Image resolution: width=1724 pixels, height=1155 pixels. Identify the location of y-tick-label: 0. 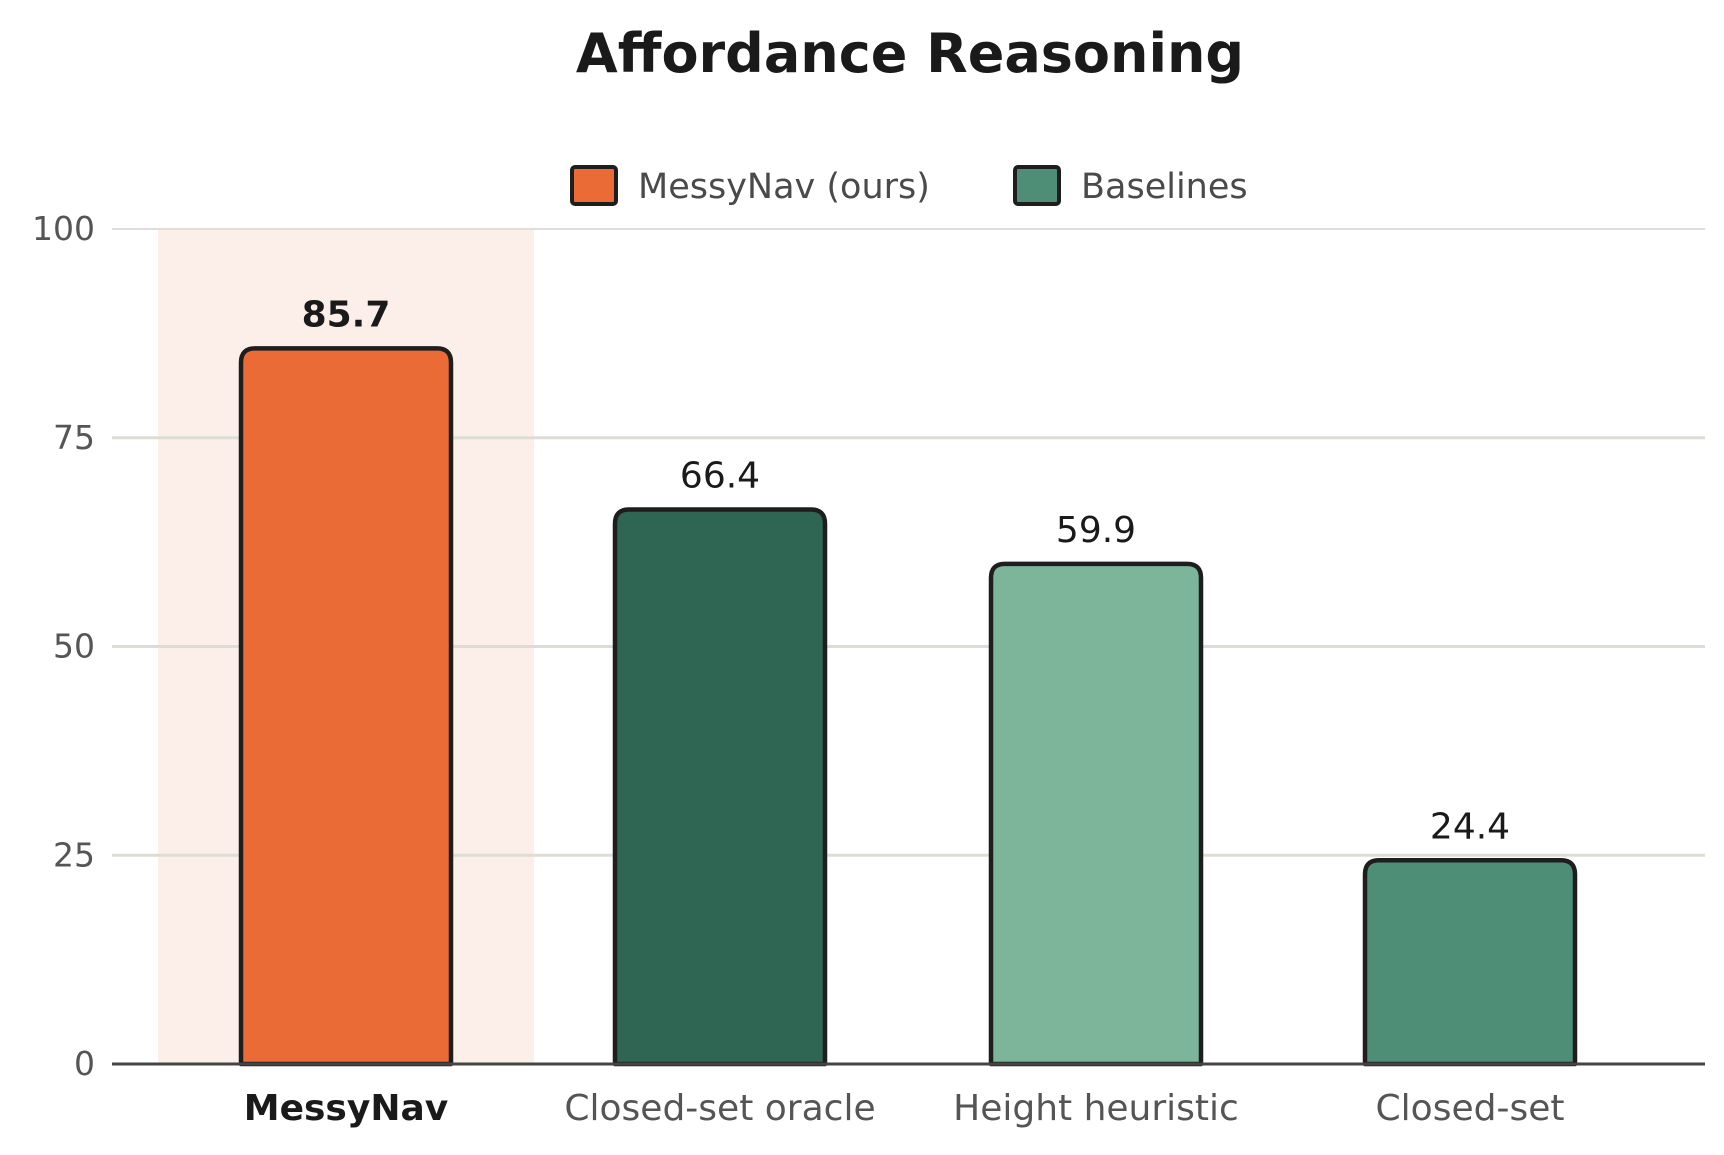
(84, 1063).